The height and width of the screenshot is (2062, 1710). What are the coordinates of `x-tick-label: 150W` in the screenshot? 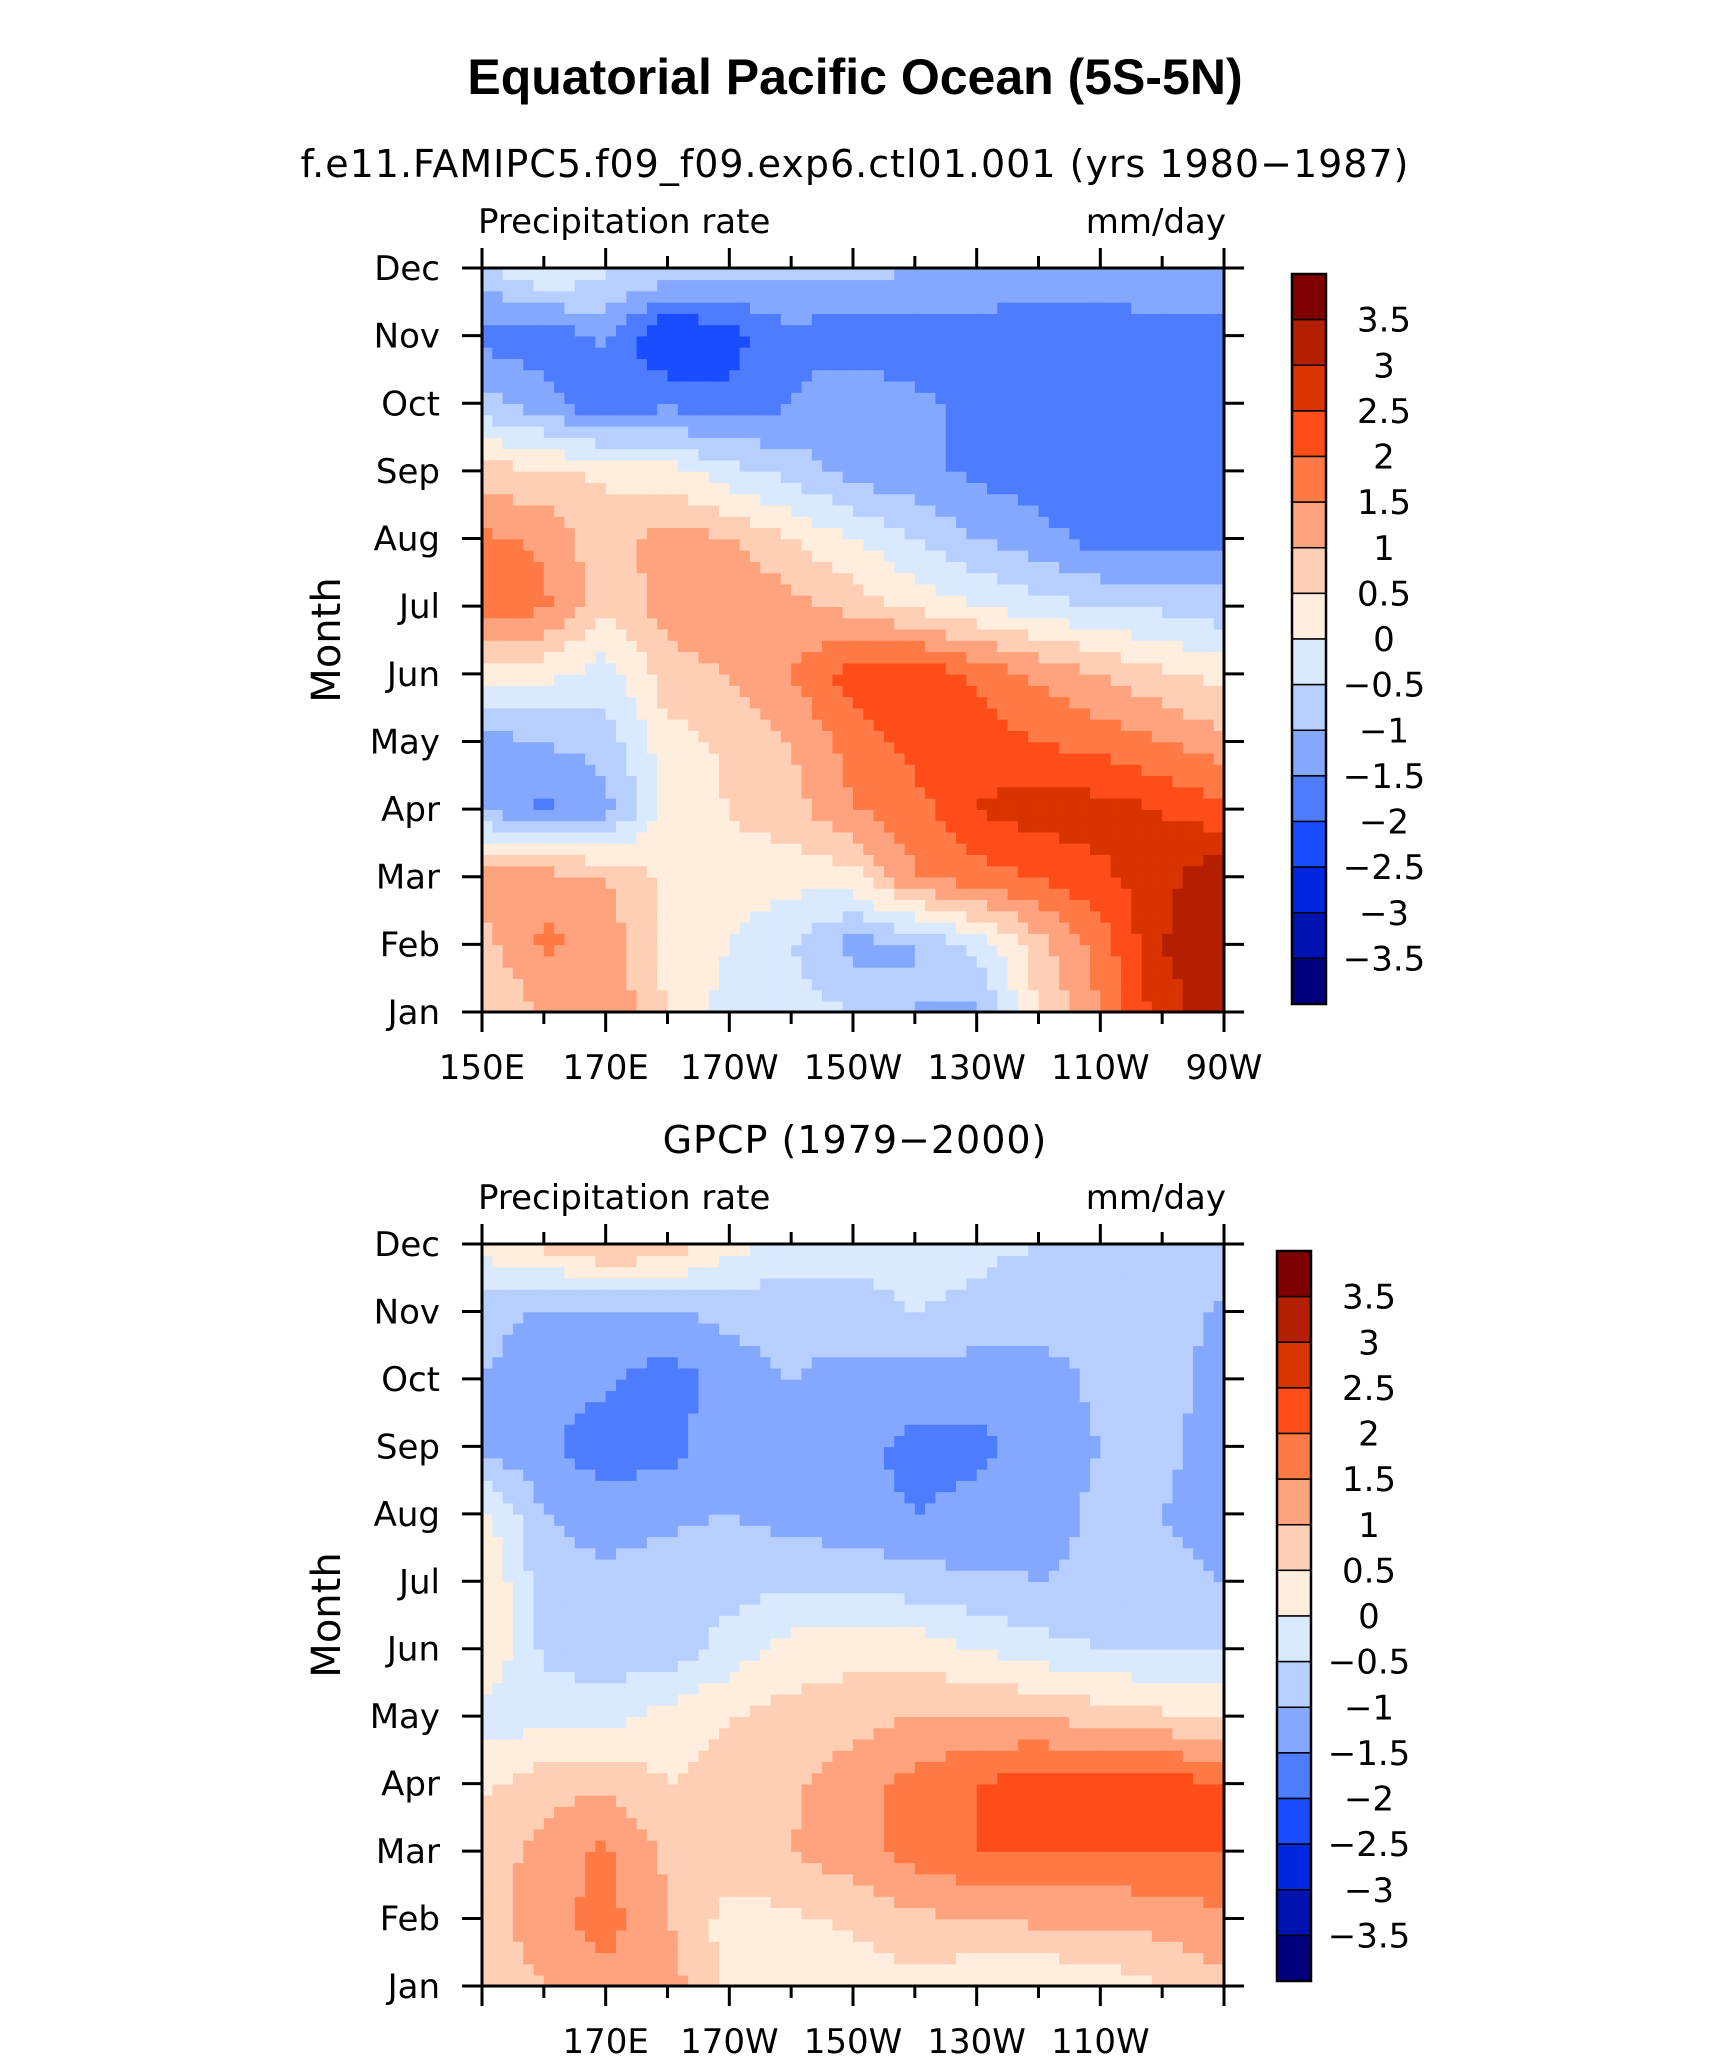 It's located at (853, 1068).